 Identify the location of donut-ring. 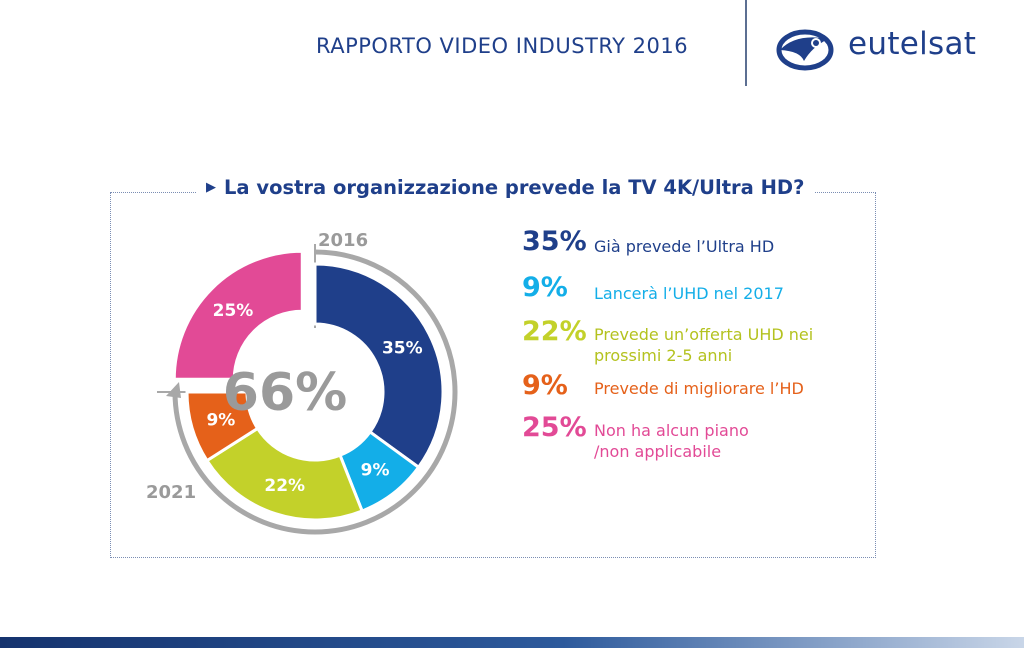
(307, 389).